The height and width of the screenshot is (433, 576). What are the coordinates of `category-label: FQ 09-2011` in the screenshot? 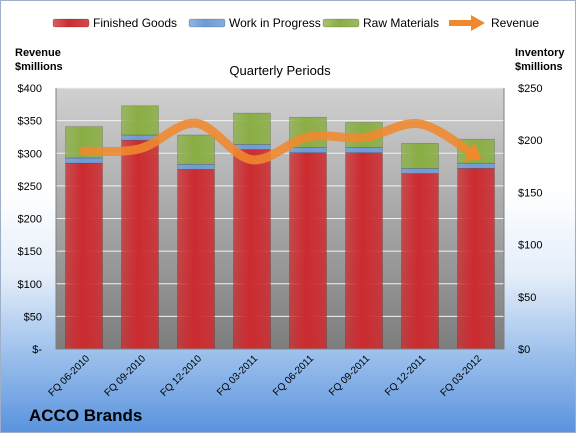 It's located at (349, 375).